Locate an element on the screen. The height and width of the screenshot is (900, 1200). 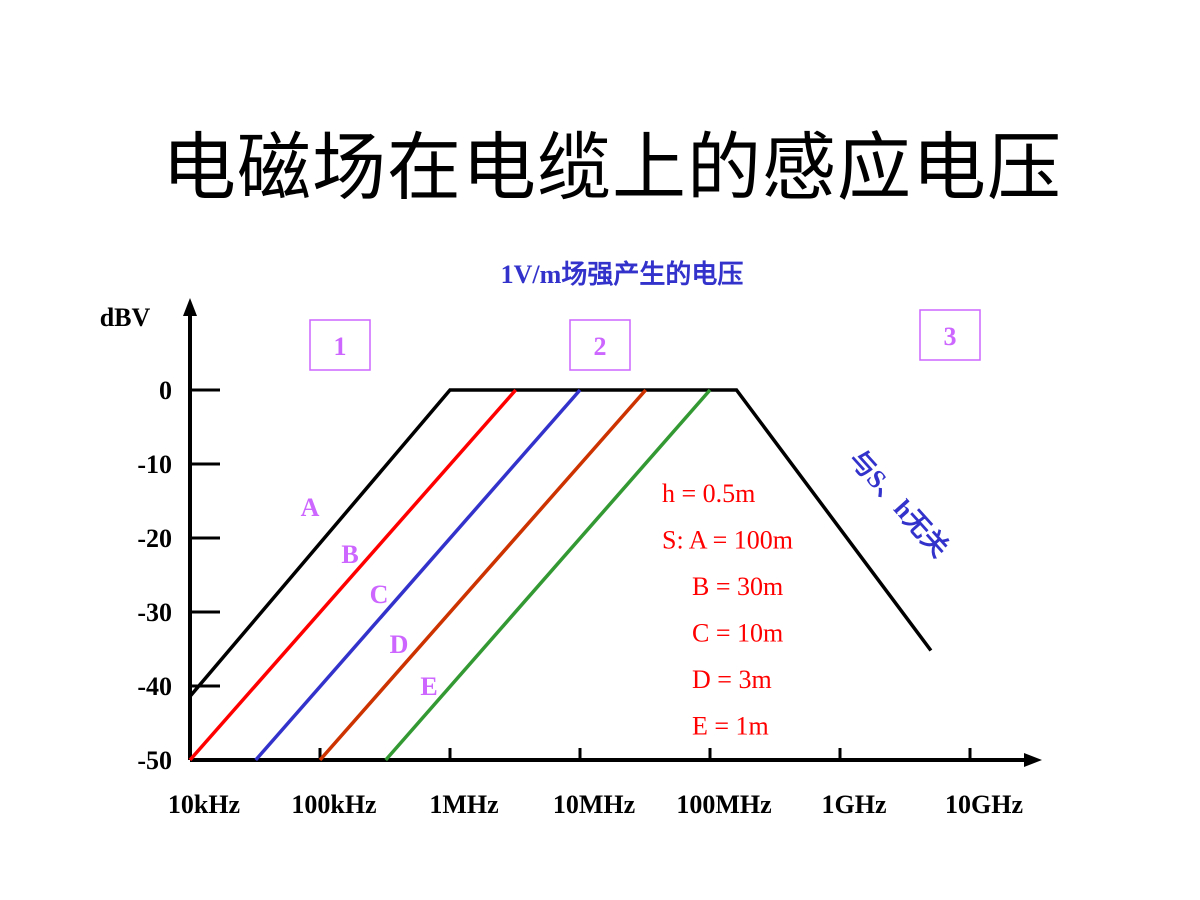
x-tick-label: 1GHz is located at coordinates (854, 804).